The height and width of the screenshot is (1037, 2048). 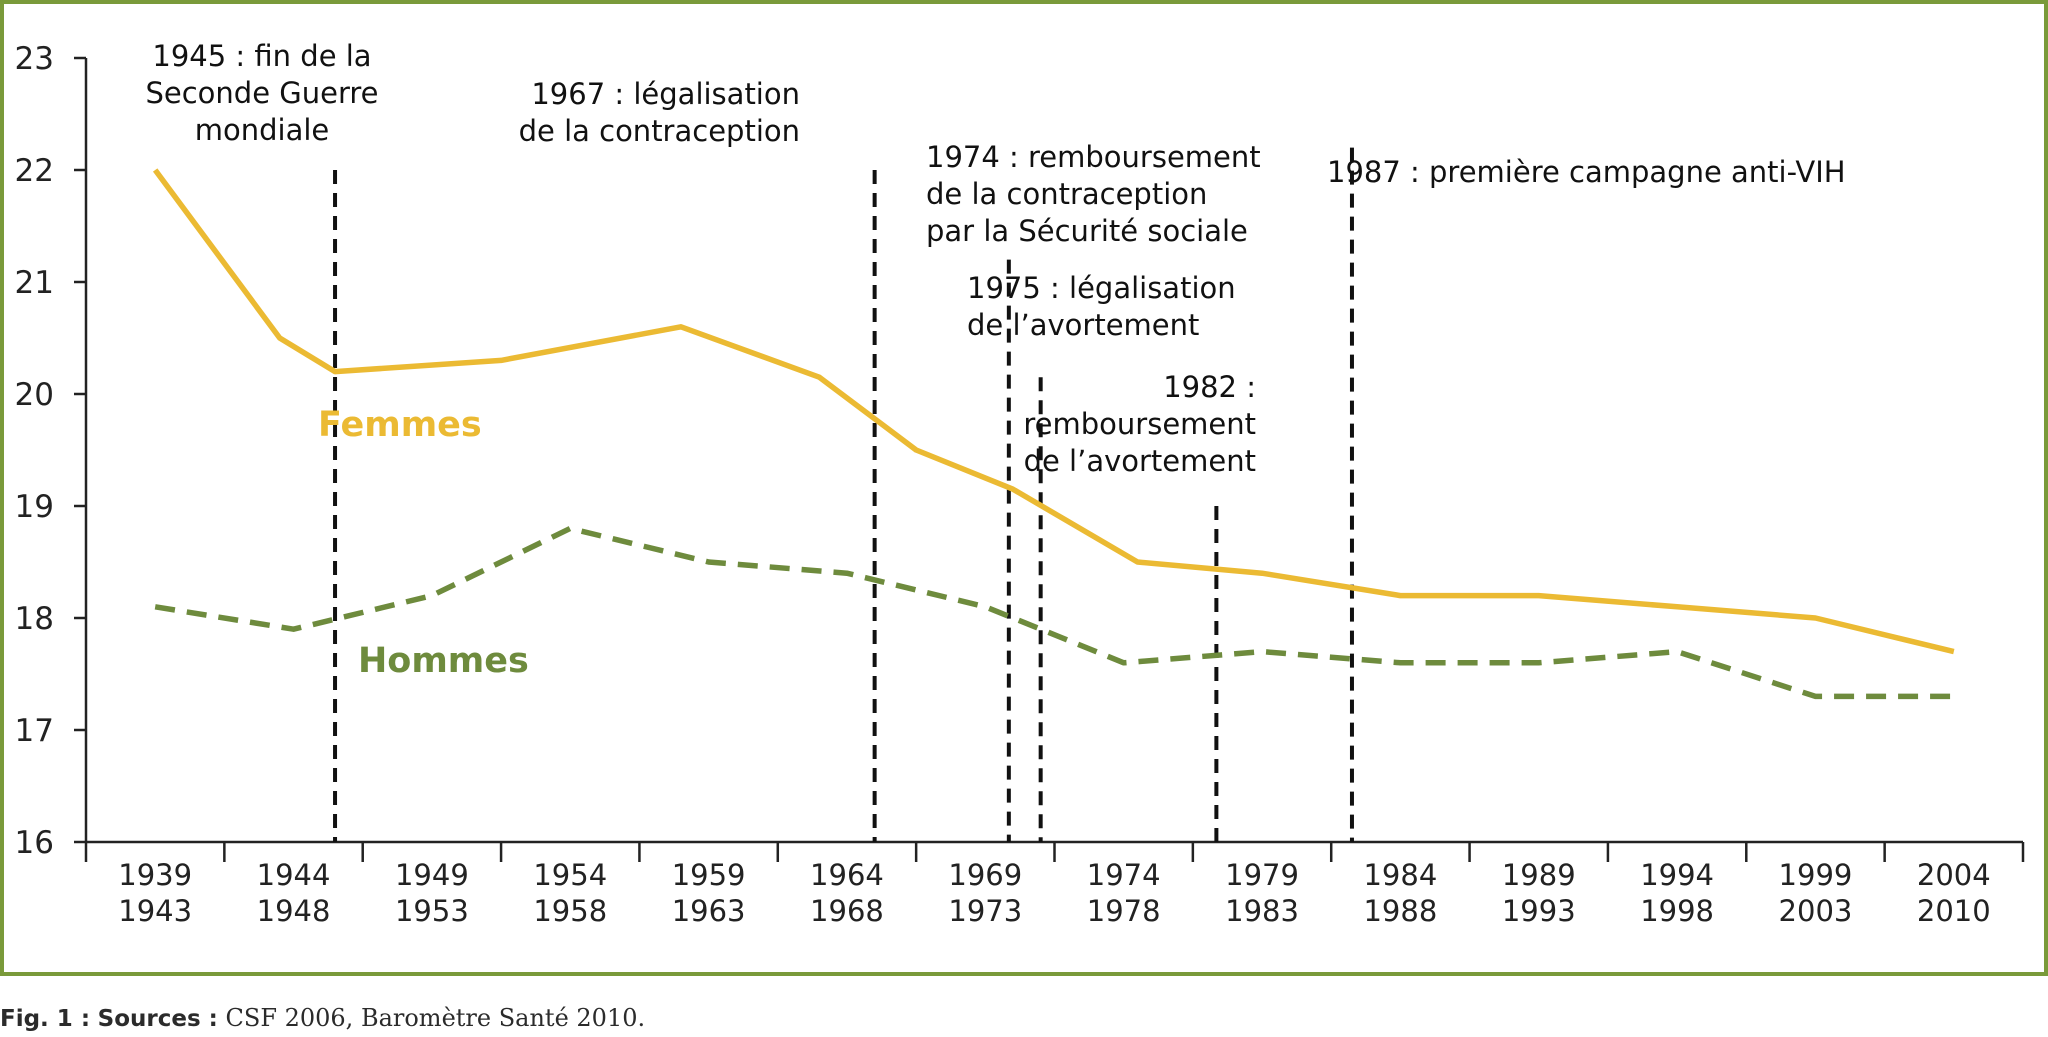 What do you see at coordinates (400, 425) in the screenshot?
I see `series-label-femmes: Femmes` at bounding box center [400, 425].